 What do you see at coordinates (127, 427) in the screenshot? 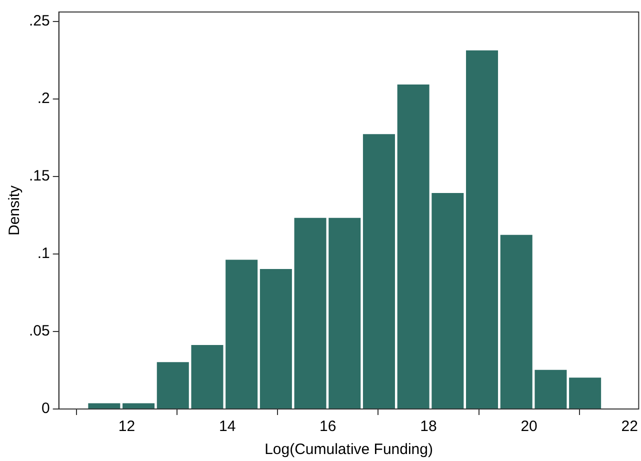
I see `x-tick-label: 12` at bounding box center [127, 427].